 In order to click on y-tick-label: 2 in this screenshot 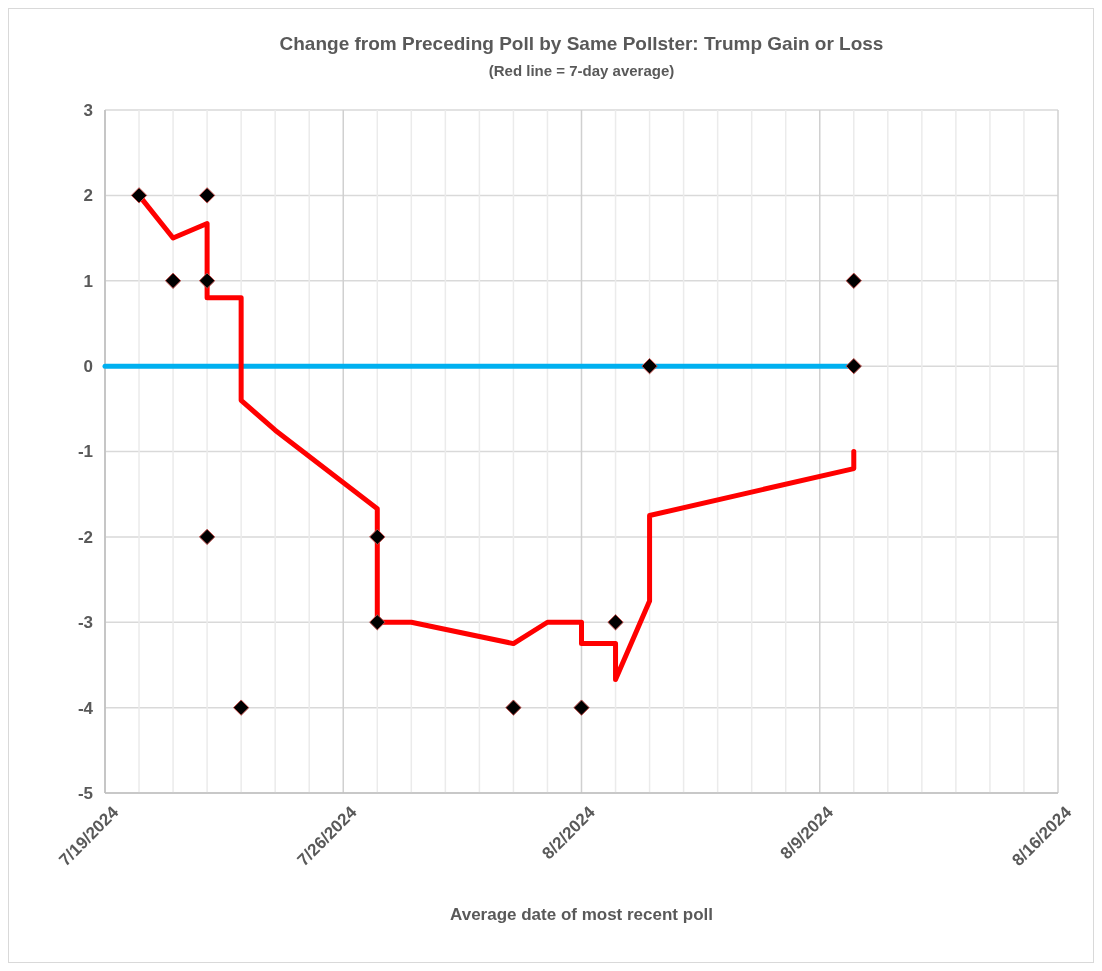, I will do `click(88, 196)`.